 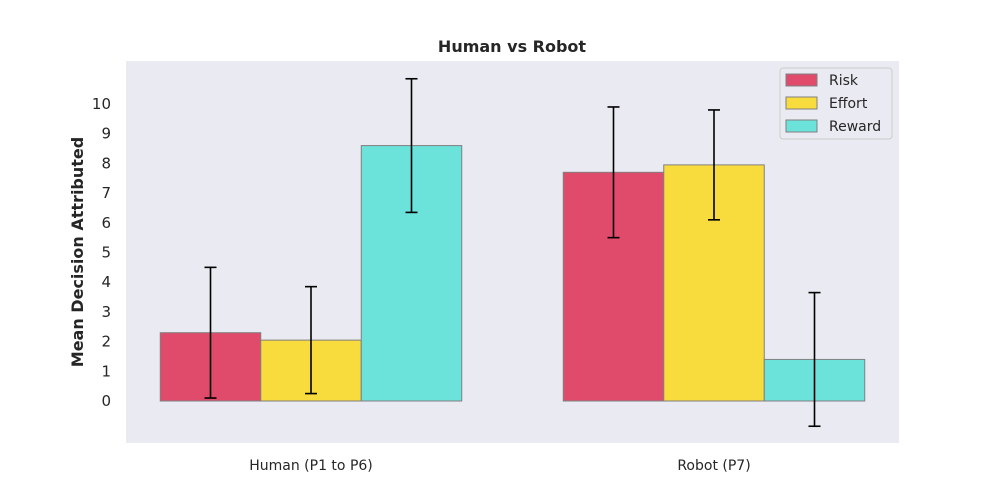 What do you see at coordinates (855, 127) in the screenshot?
I see `legend-label-reward: Reward` at bounding box center [855, 127].